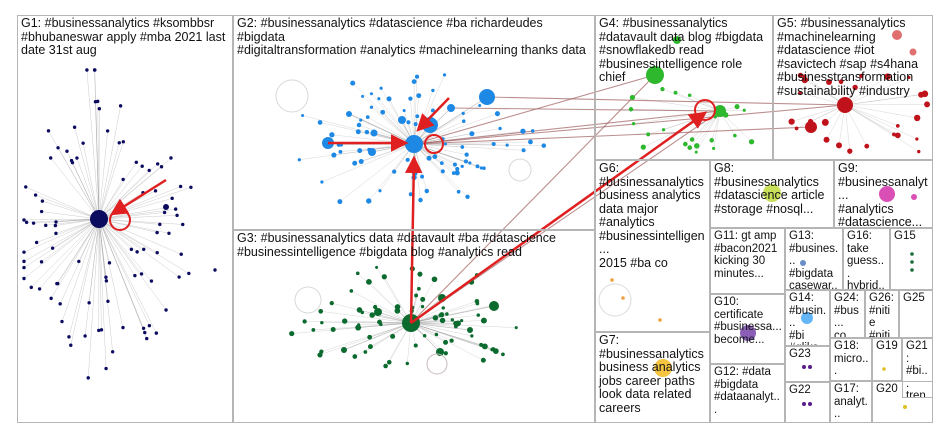 The height and width of the screenshot is (440, 950). What do you see at coordinates (807, 364) in the screenshot?
I see `group-panel-g23: G23` at bounding box center [807, 364].